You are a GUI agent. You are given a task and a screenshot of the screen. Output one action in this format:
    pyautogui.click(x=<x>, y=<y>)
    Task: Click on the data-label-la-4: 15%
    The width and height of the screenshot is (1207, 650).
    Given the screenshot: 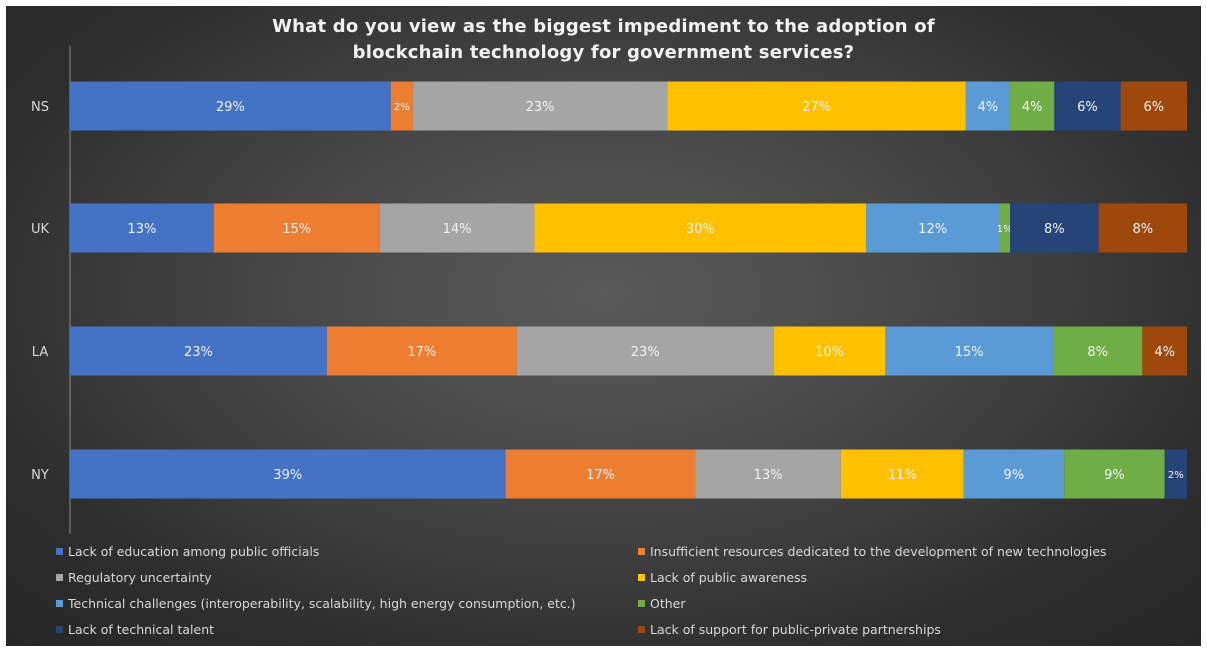 What is the action you would take?
    pyautogui.click(x=969, y=352)
    